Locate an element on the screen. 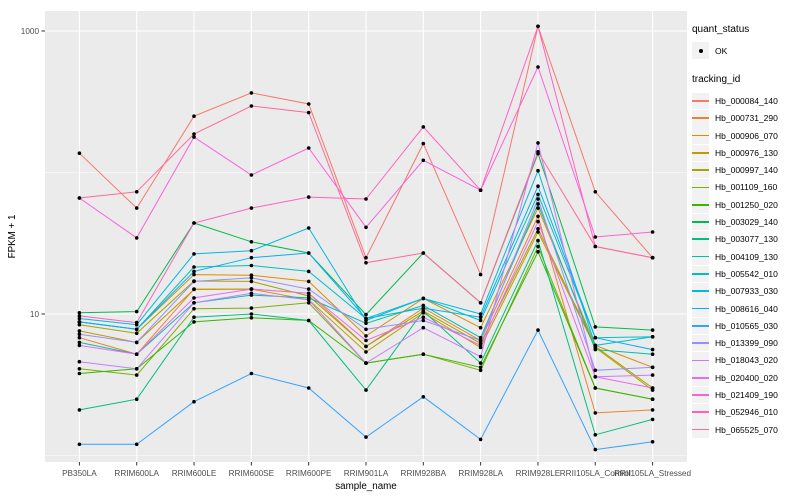 This screenshot has width=800, height=500. legend-item-label: Hb_000084_140 is located at coordinates (746, 100).